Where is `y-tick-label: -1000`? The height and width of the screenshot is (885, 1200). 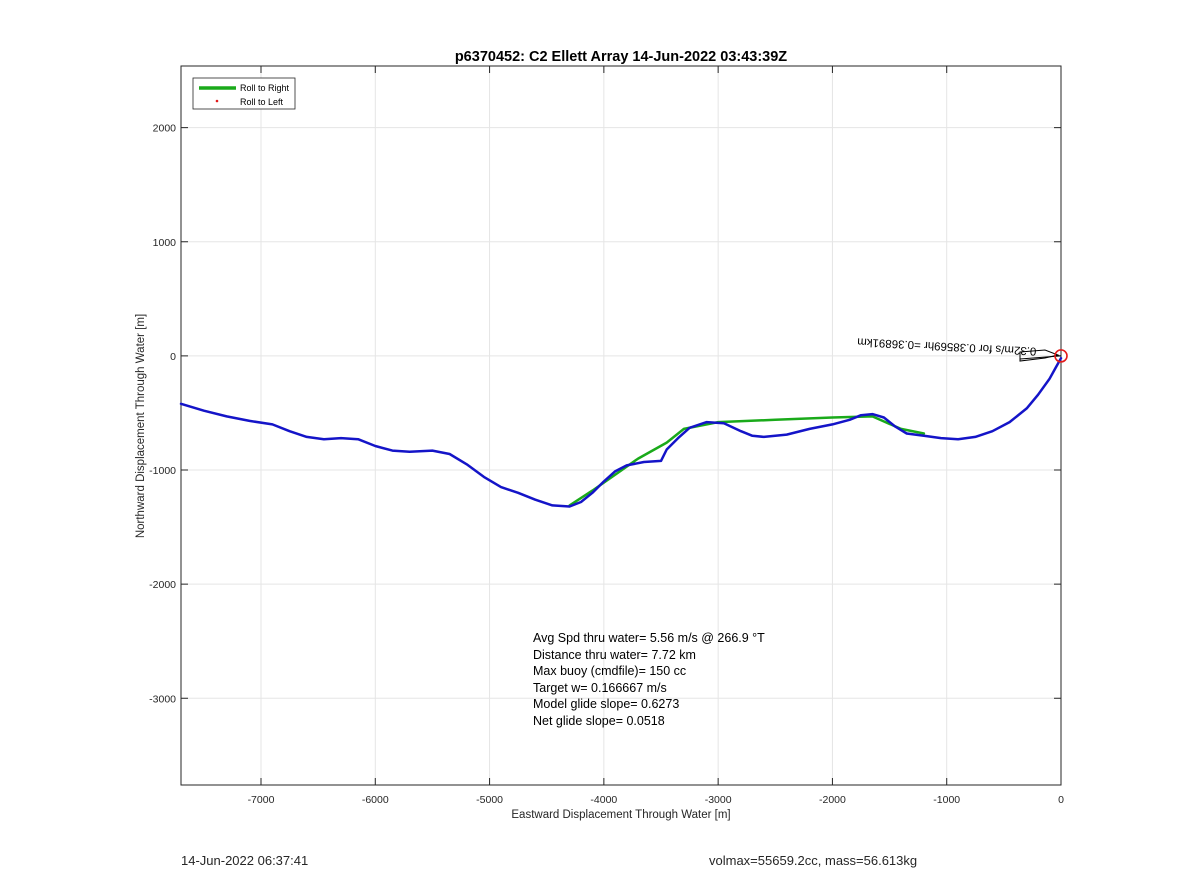
y-tick-label: -1000 is located at coordinates (162, 471).